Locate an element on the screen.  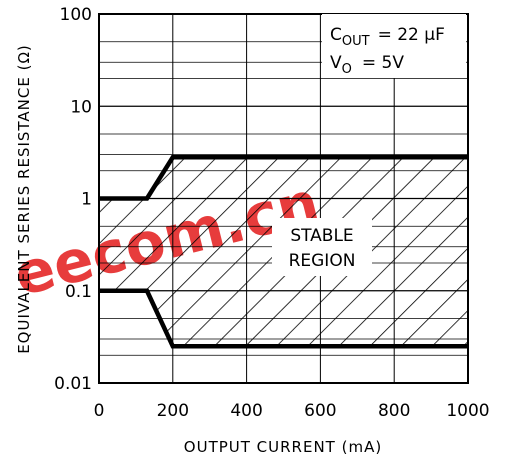
y-tick-labels: 0.01 0.1 1 10 100 is located at coordinates (73, 199).